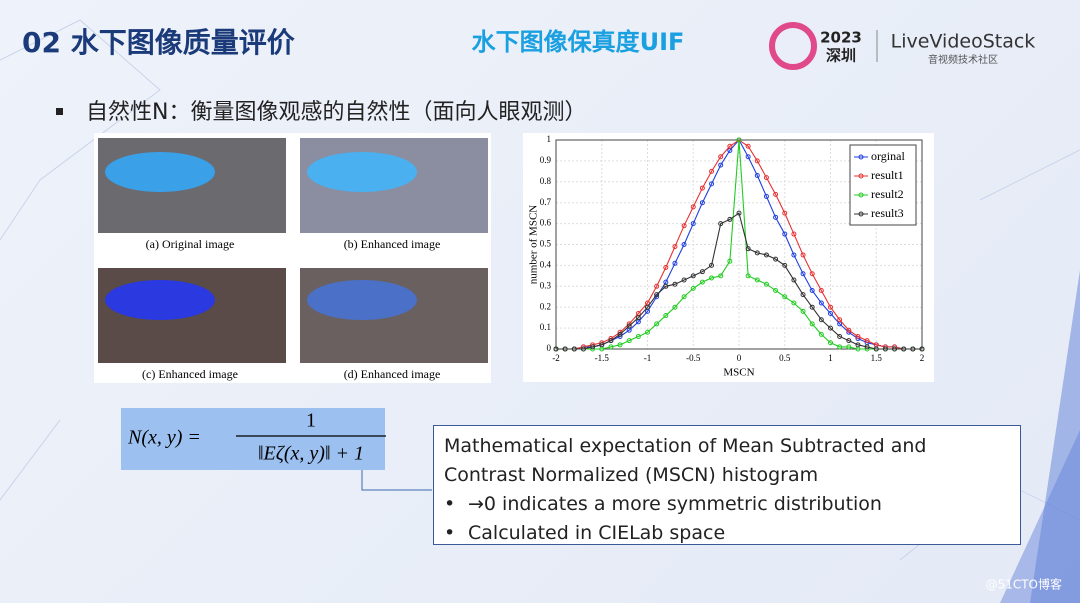  I want to click on brand-sub: 音视频技术社区, so click(963, 59).